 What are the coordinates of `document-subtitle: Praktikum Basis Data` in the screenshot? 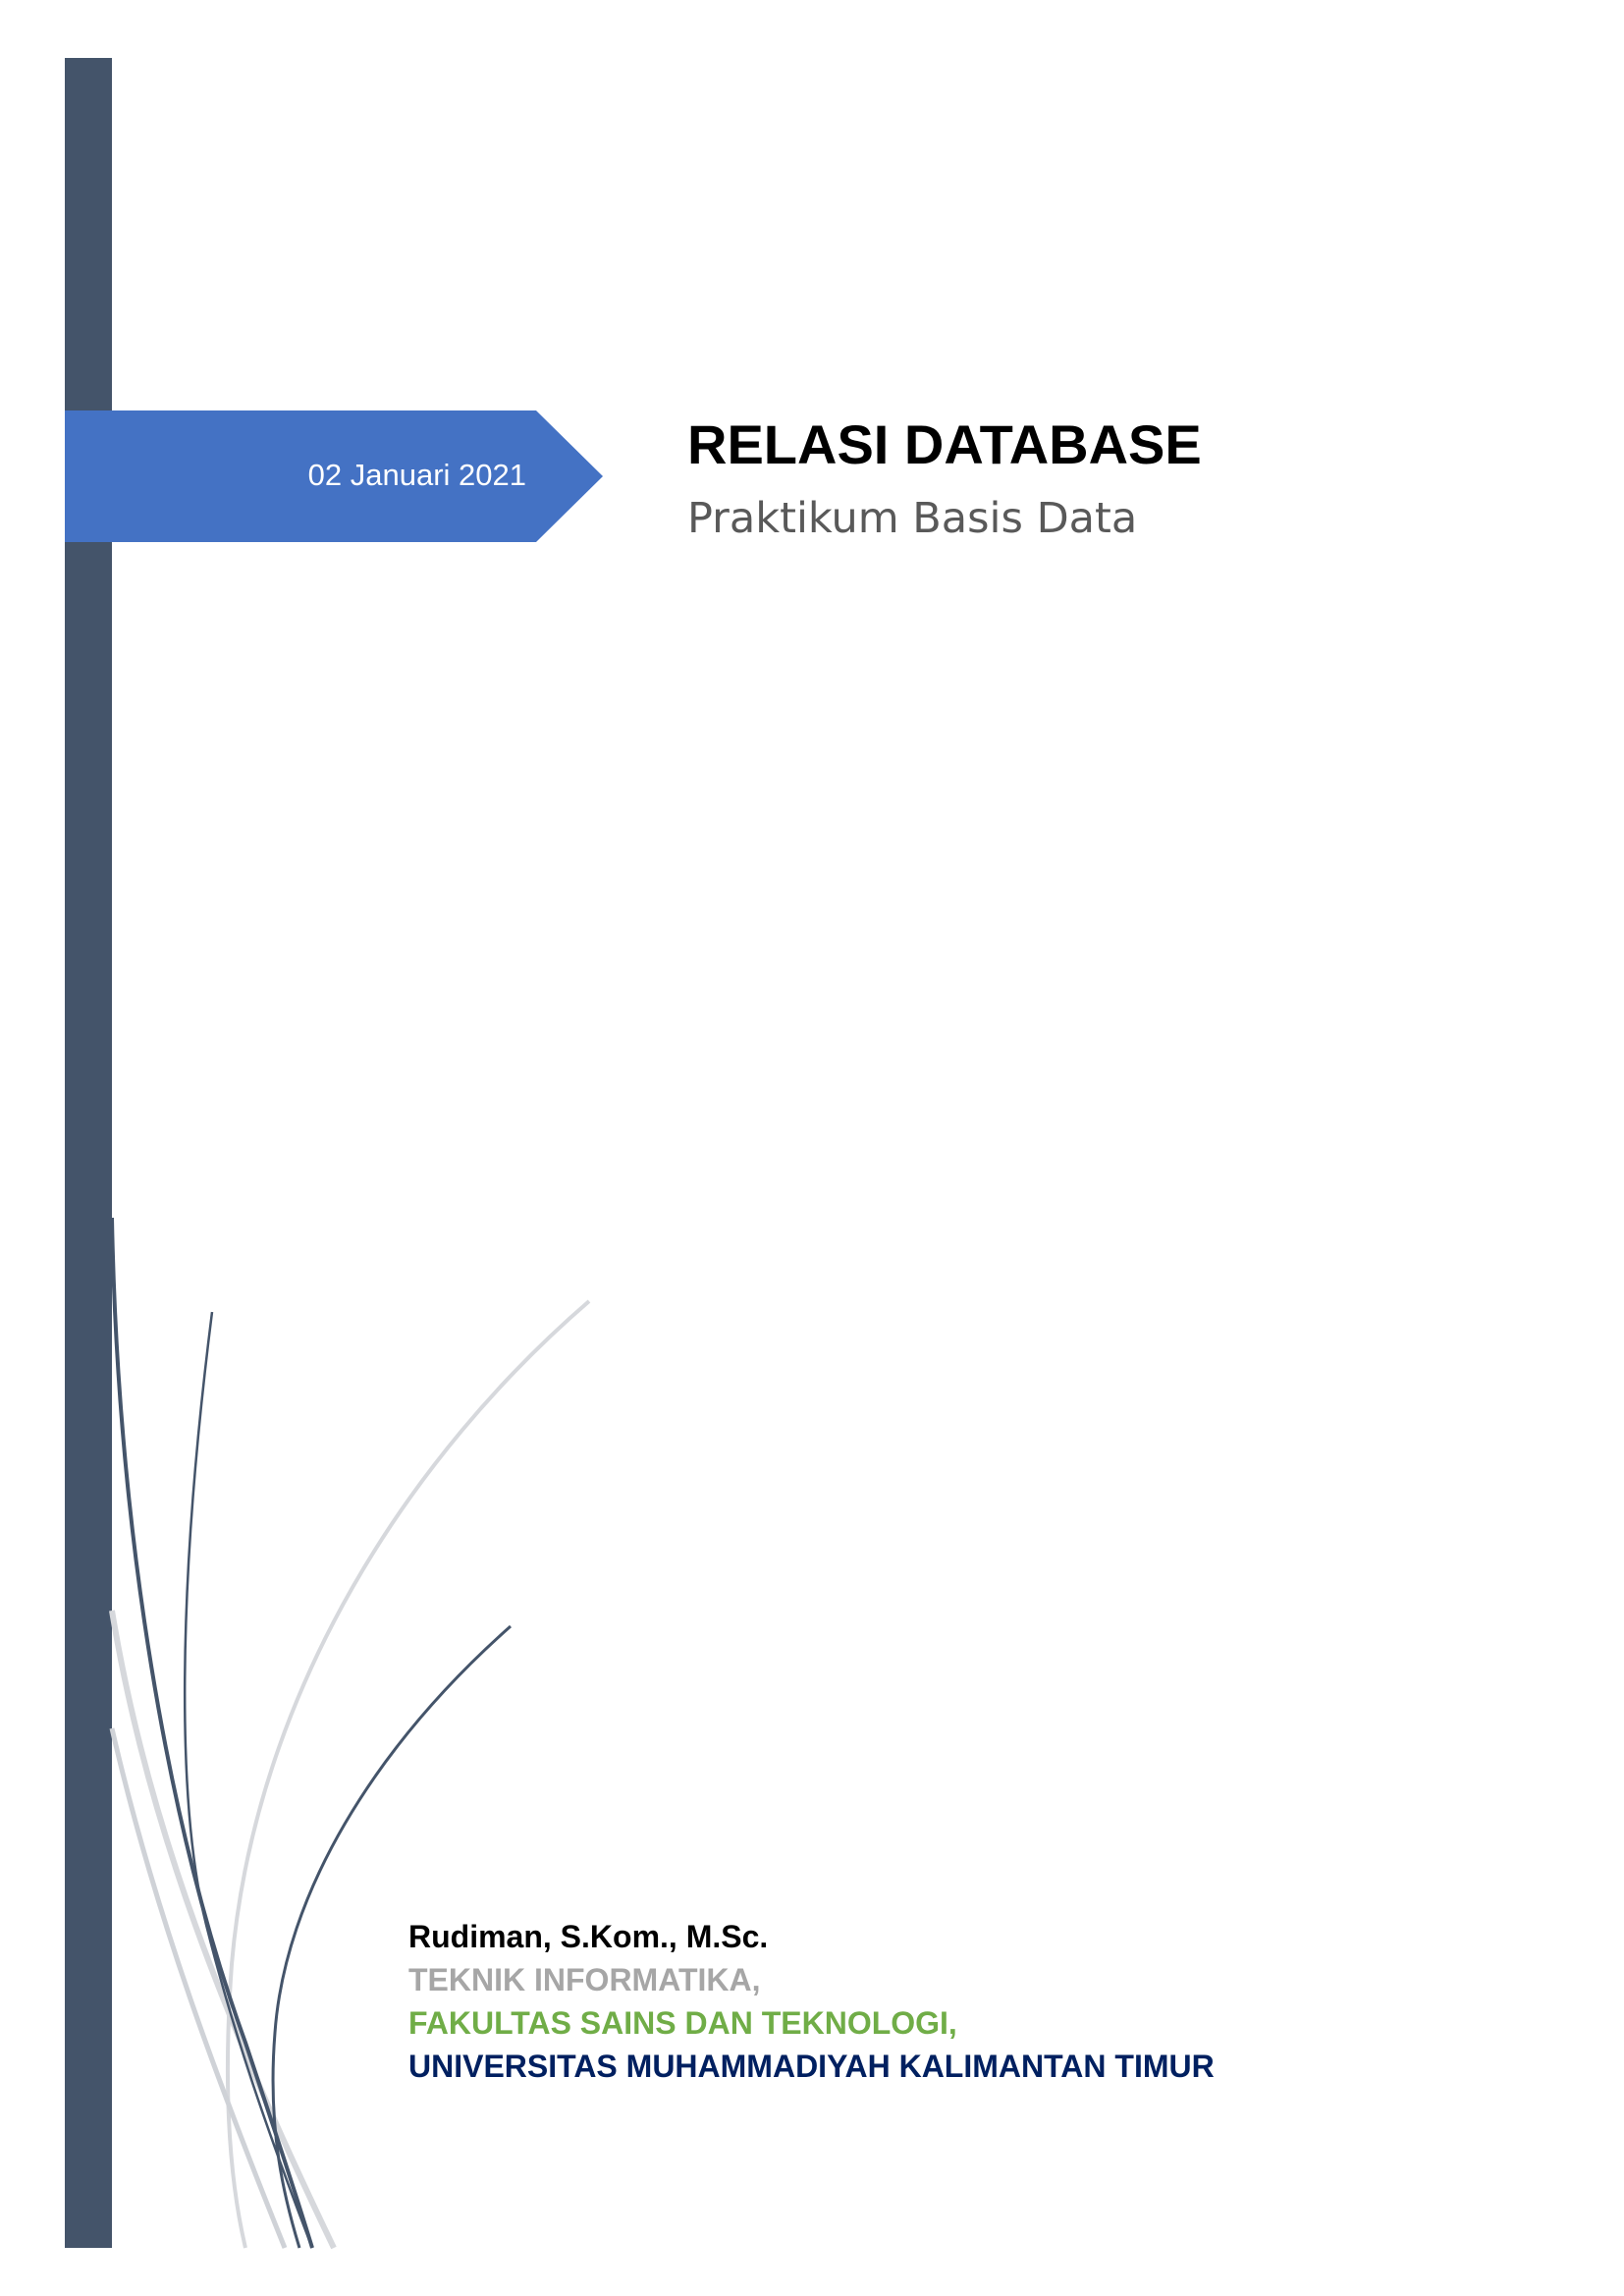 It's located at (912, 518).